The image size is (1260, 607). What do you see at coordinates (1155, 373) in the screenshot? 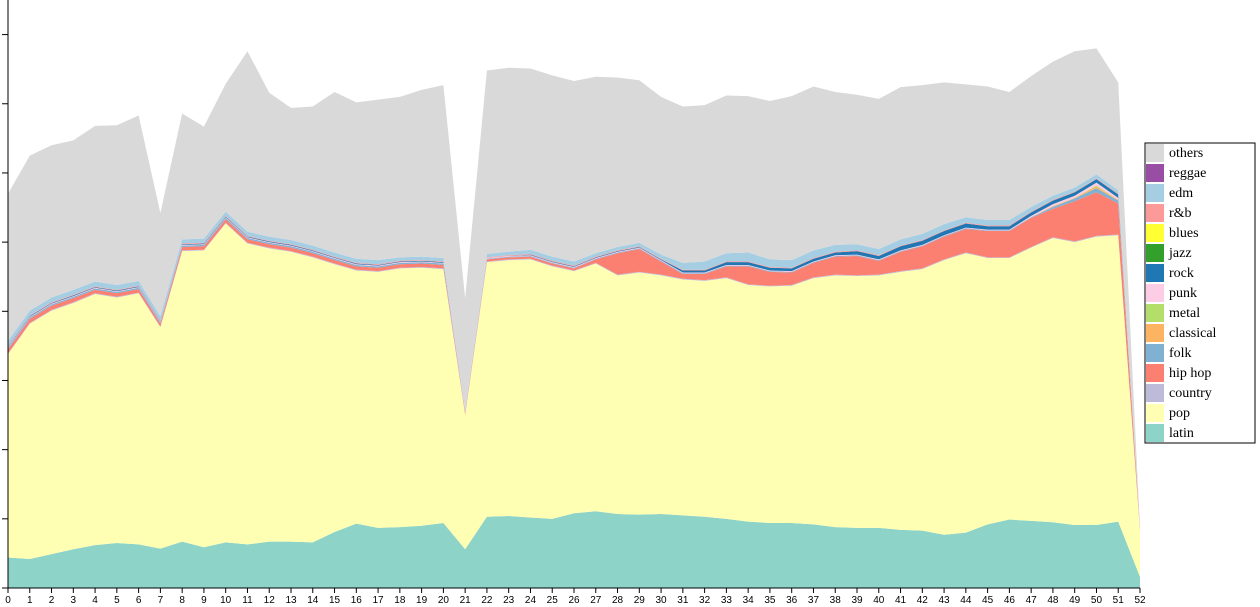
I see `legend-swatch-hip-hop` at bounding box center [1155, 373].